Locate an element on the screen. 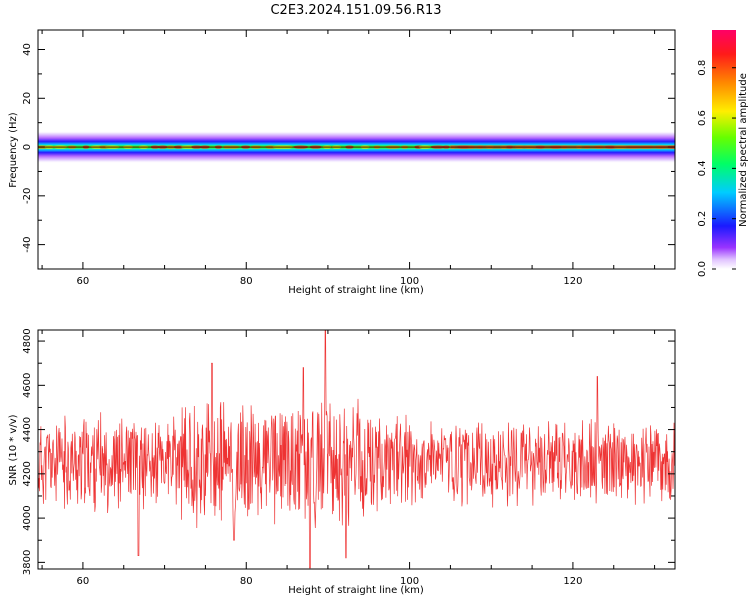  spectrogram-ylabel: Frequency (Hz) is located at coordinates (13, 150).